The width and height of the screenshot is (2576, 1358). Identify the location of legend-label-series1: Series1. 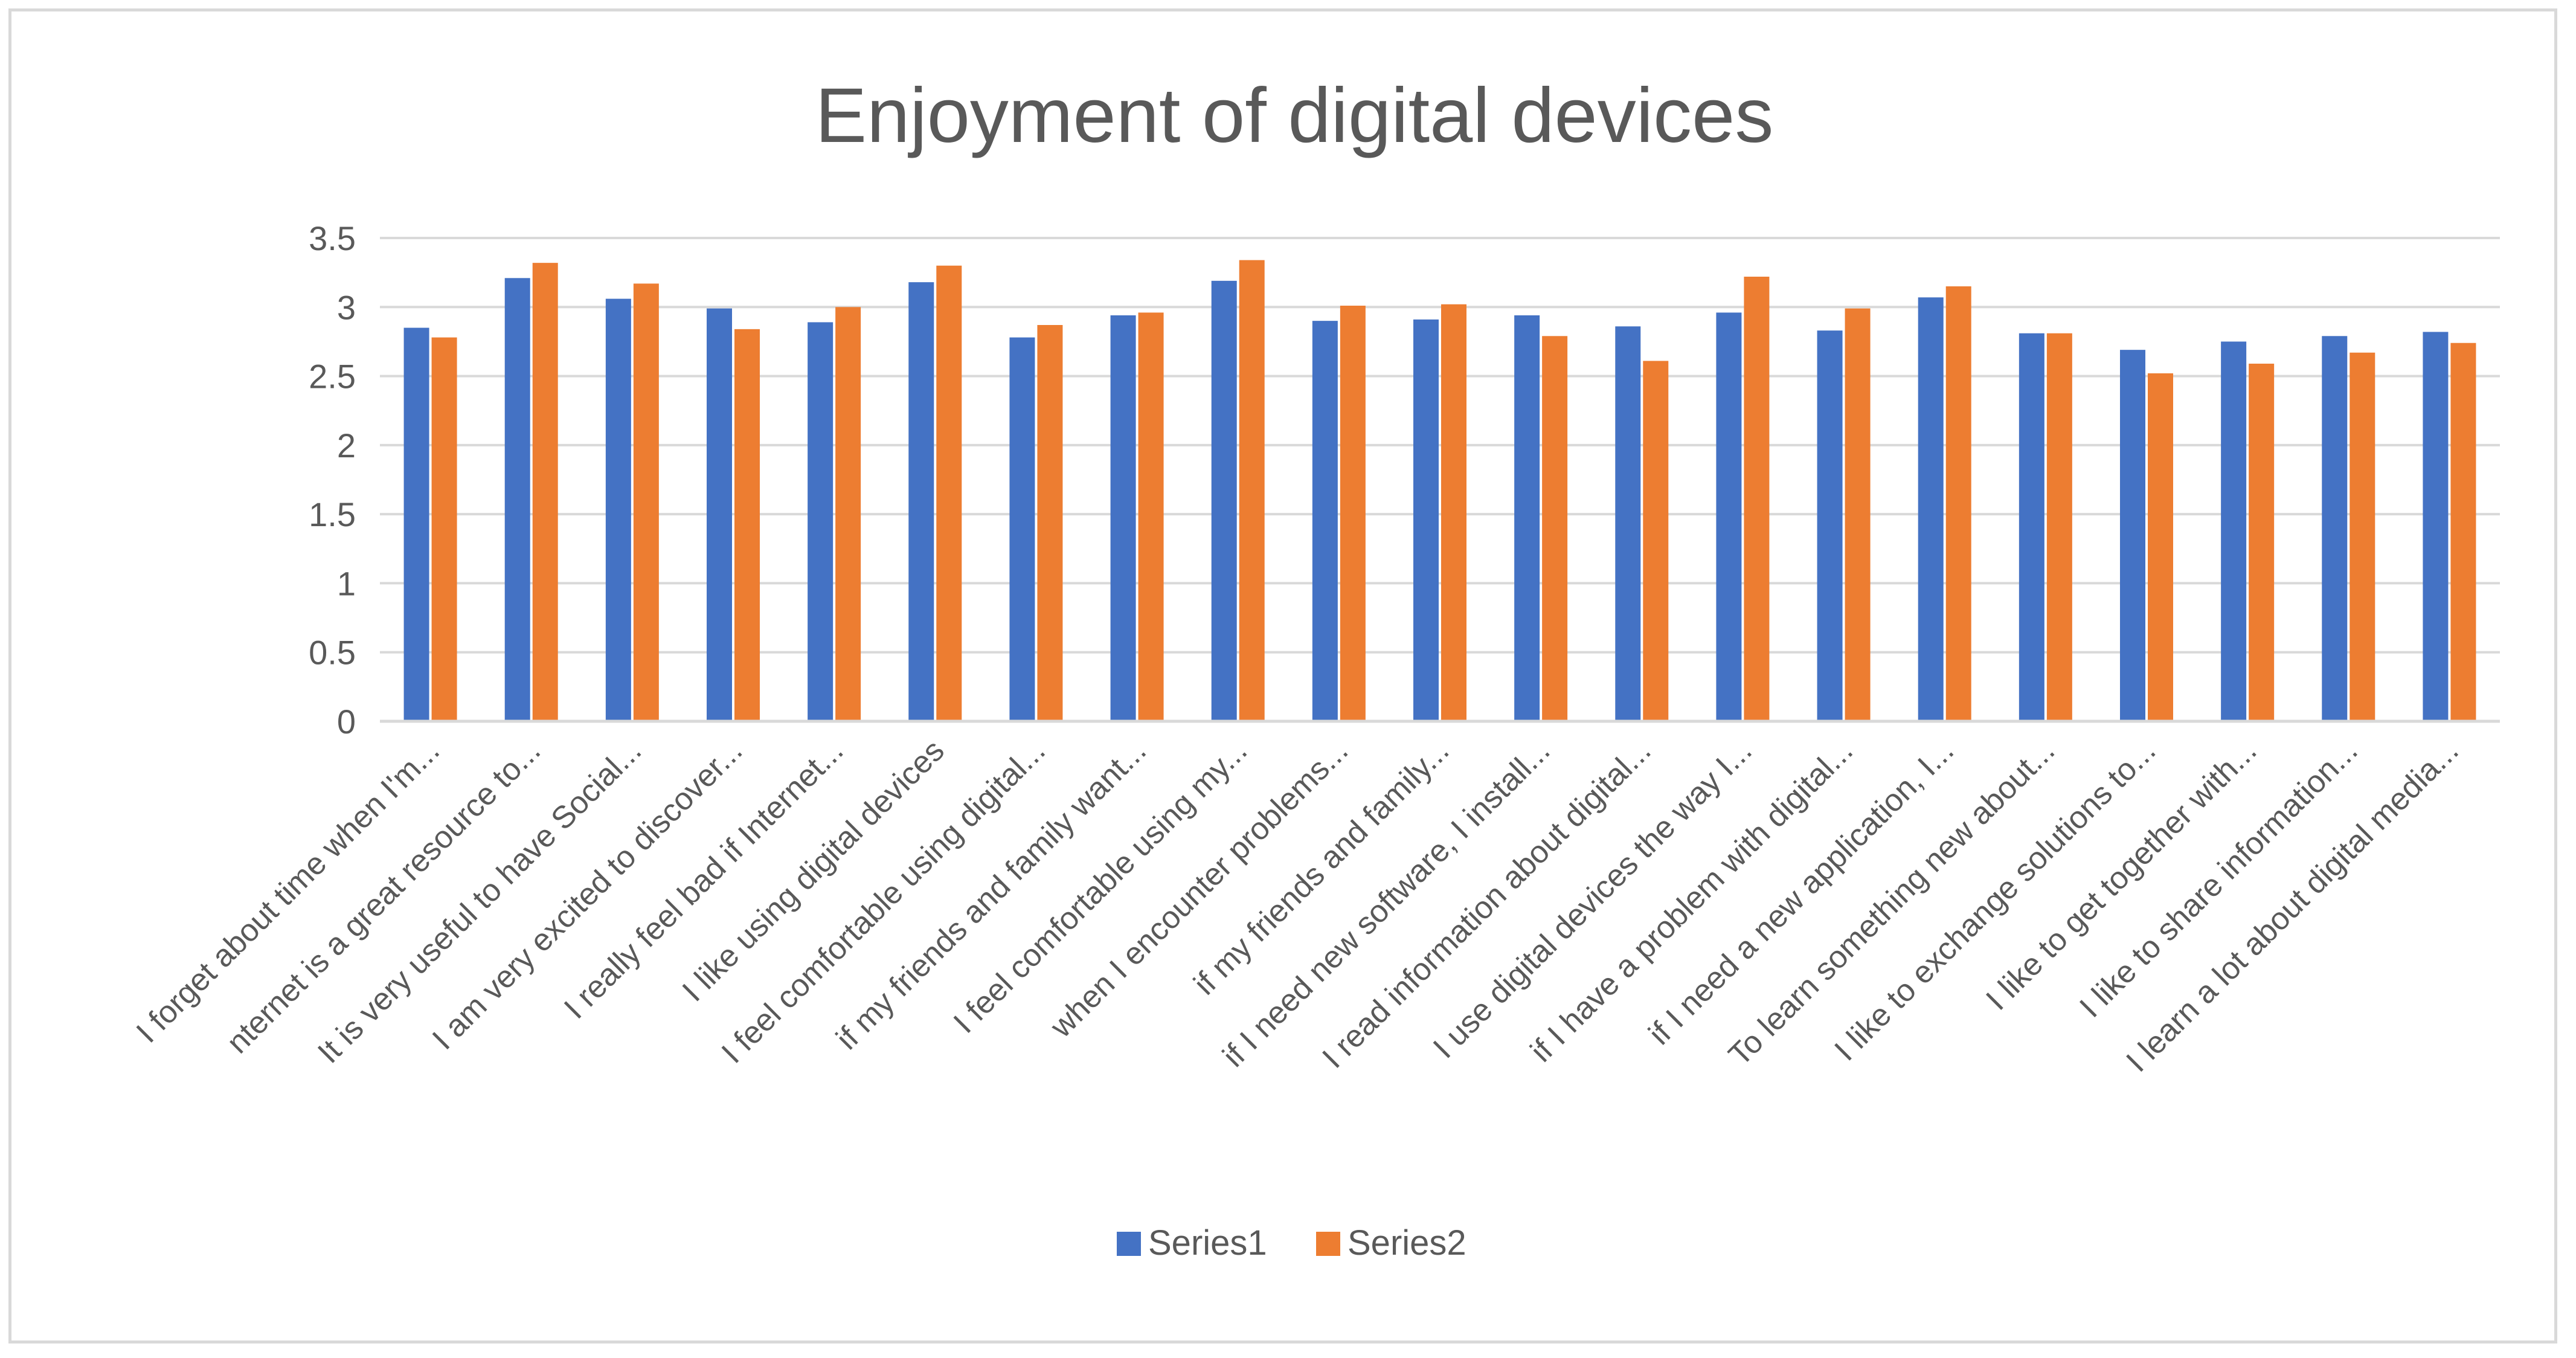
(1207, 1243).